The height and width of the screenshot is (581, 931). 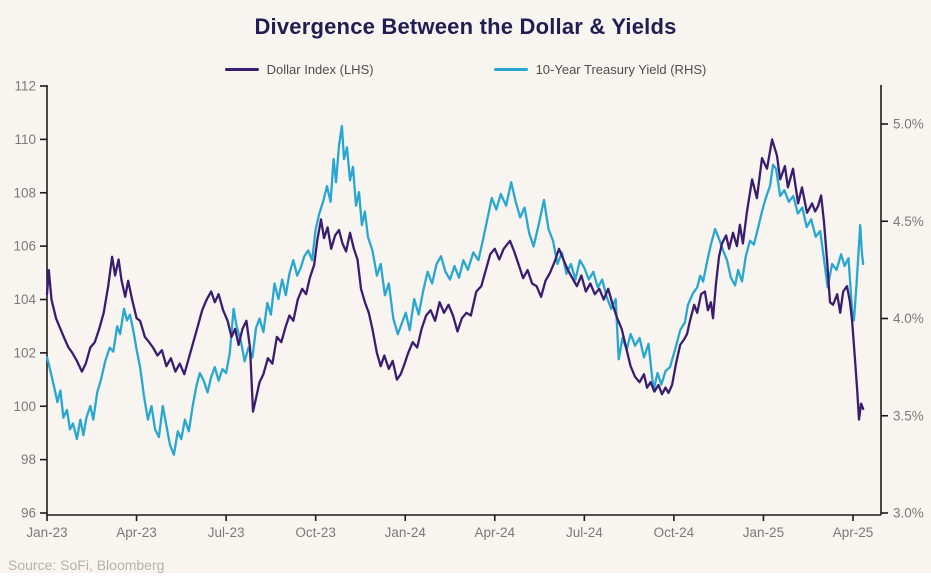 I want to click on legend-item-treasury-yield: 10-Year Treasury Yield (RHS), so click(x=600, y=69).